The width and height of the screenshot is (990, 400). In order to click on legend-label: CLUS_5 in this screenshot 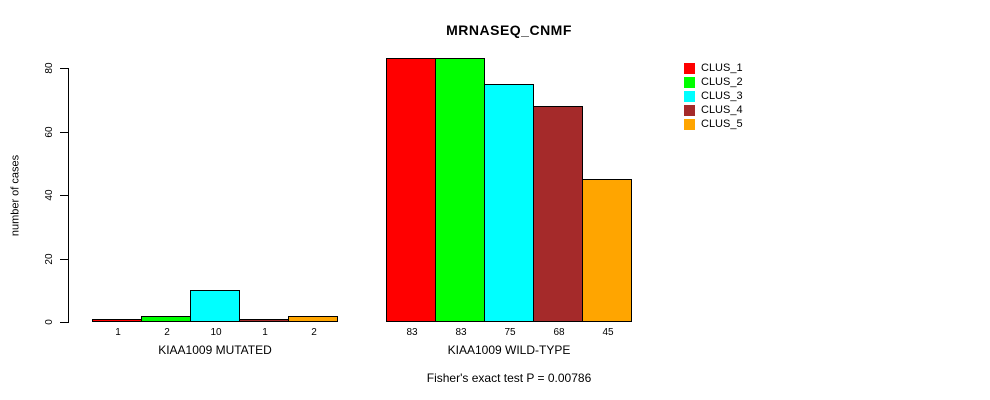, I will do `click(722, 124)`.